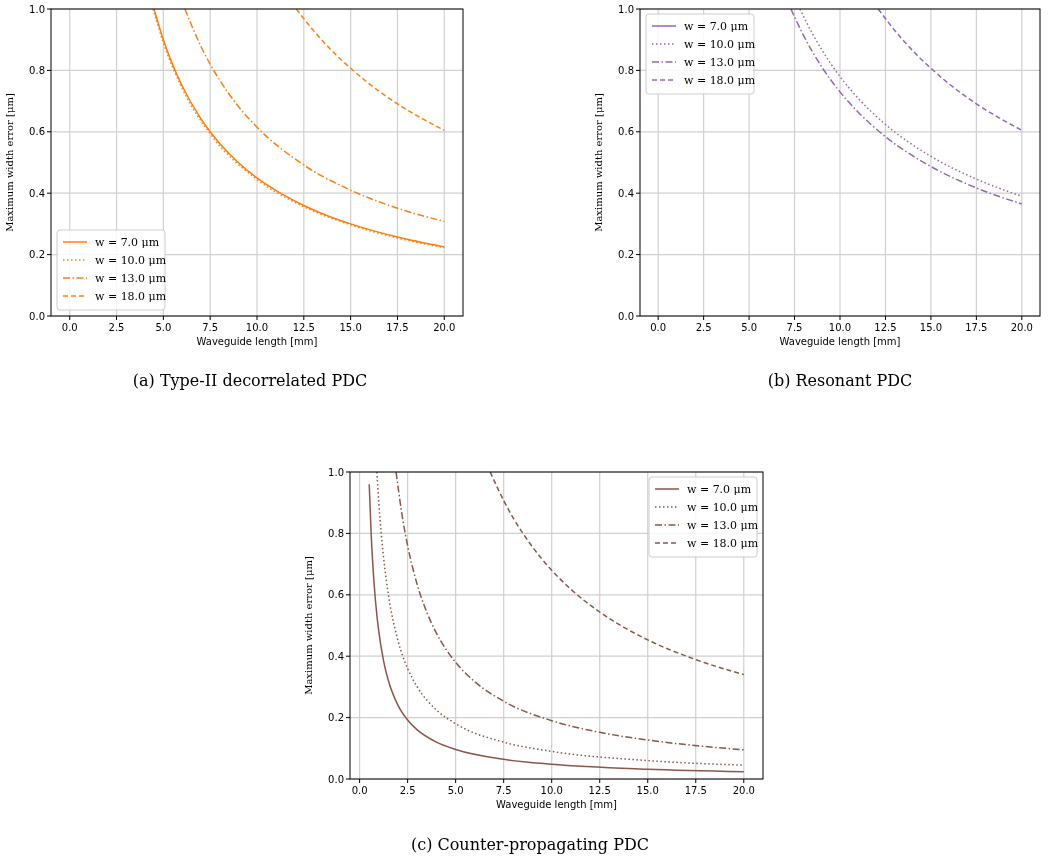  What do you see at coordinates (530, 844) in the screenshot?
I see `text: (c) Counter-propagating PDC` at bounding box center [530, 844].